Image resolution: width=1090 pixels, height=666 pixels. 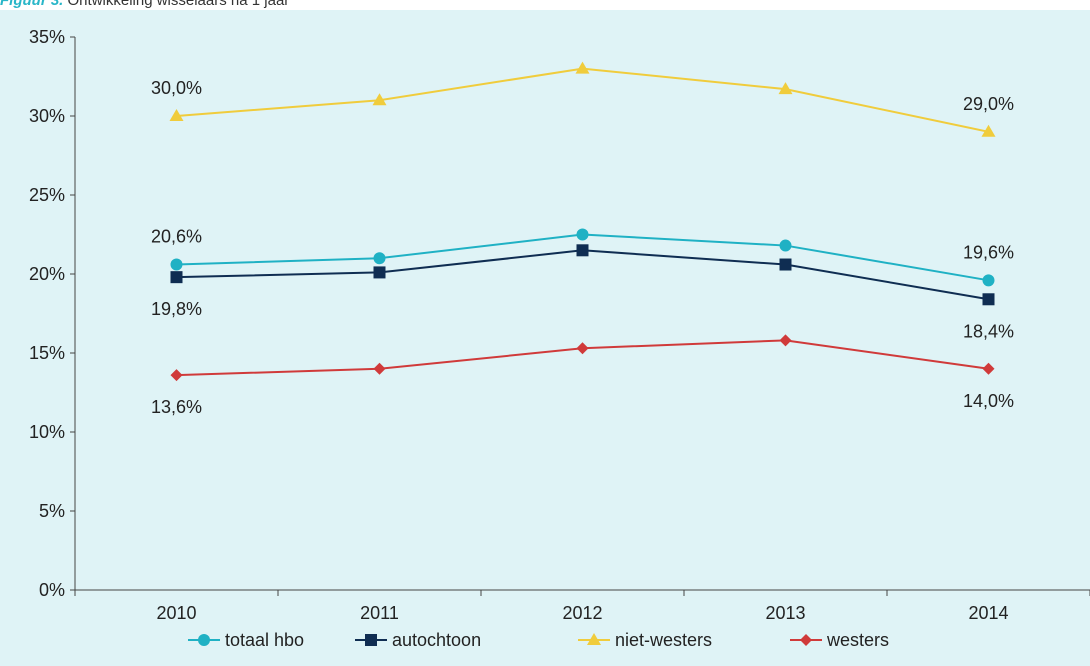 I want to click on y-tick-label: 30%, so click(x=47, y=116).